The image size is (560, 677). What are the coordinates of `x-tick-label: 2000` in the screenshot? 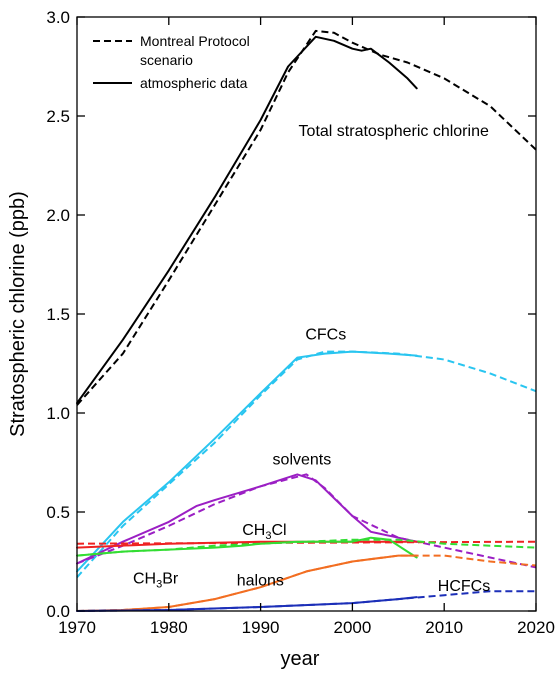 It's located at (352, 627).